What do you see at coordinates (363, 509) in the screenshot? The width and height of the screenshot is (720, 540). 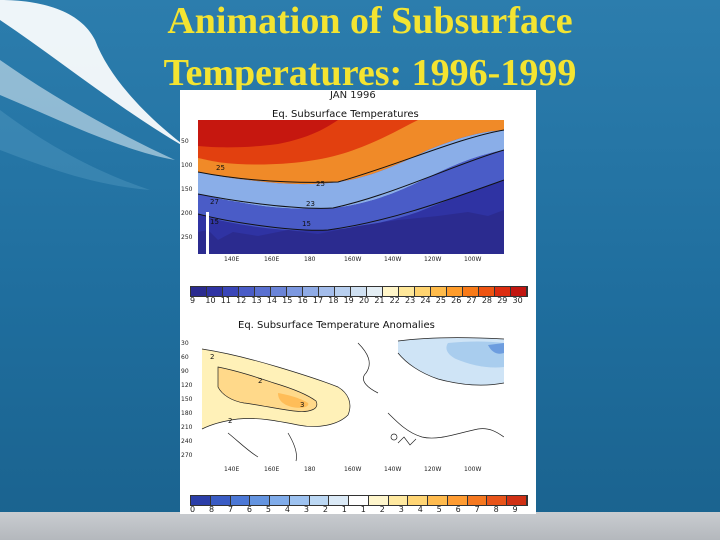 I see `colorbar-tick-label: 1` at bounding box center [363, 509].